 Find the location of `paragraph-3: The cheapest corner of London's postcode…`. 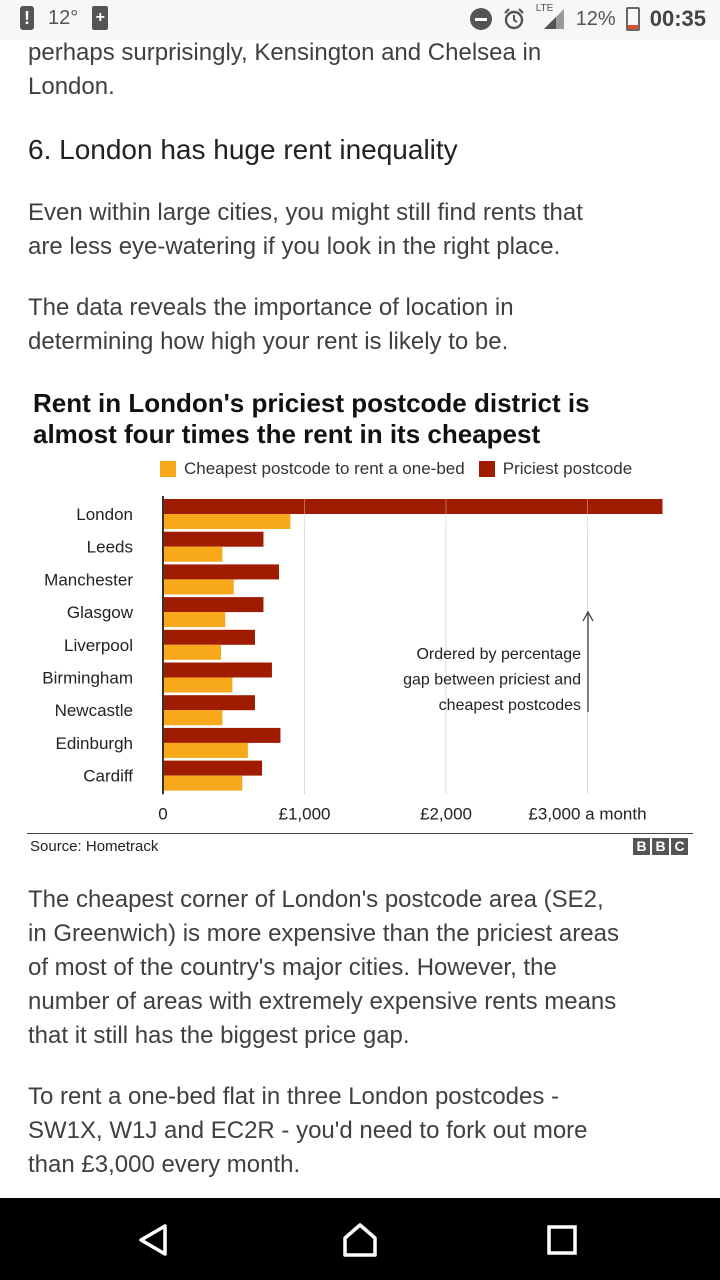

paragraph-3: The cheapest corner of London's postcode… is located at coordinates (363, 968).